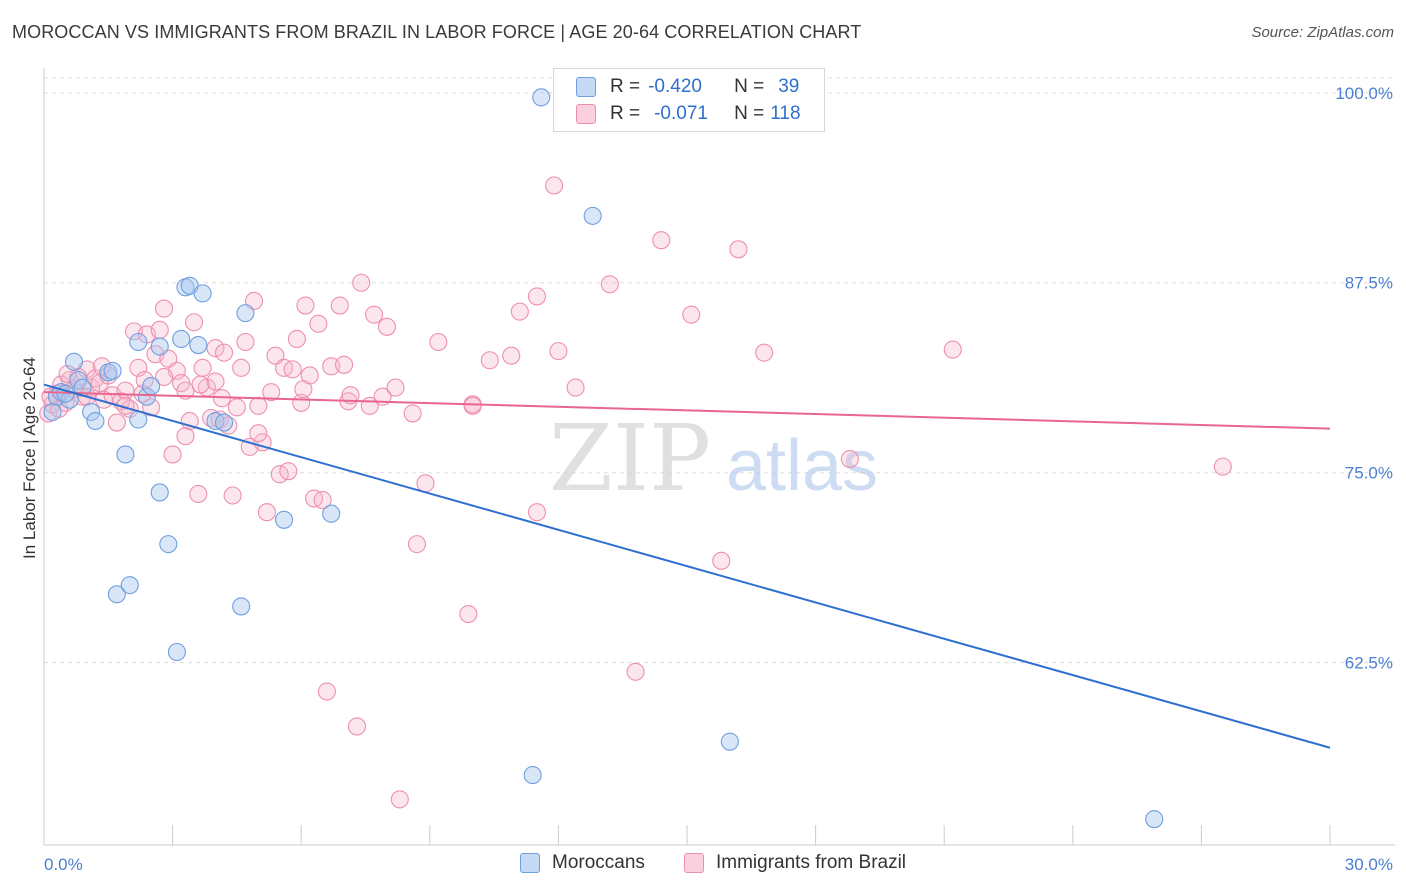  I want to click on legend-label-moroccans: Moroccans, so click(598, 862).